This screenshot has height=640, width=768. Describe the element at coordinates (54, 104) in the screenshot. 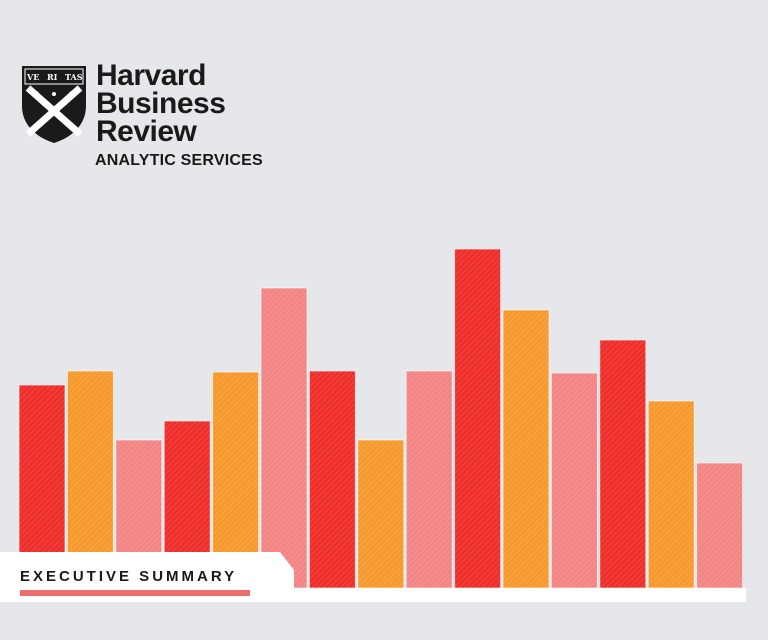

I see `shield-icon: VE RI TAS` at that location.